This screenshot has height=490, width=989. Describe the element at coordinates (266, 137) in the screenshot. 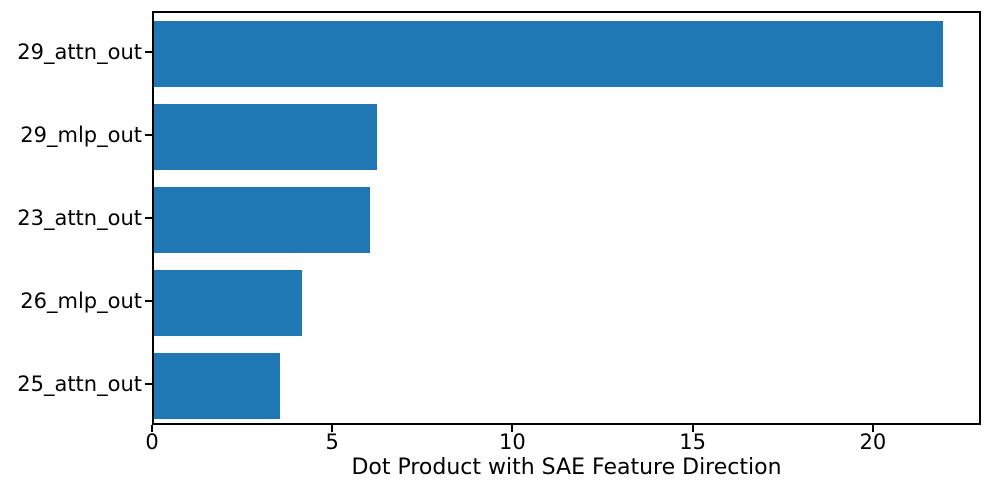

I see `bar-29_mlp_out` at that location.